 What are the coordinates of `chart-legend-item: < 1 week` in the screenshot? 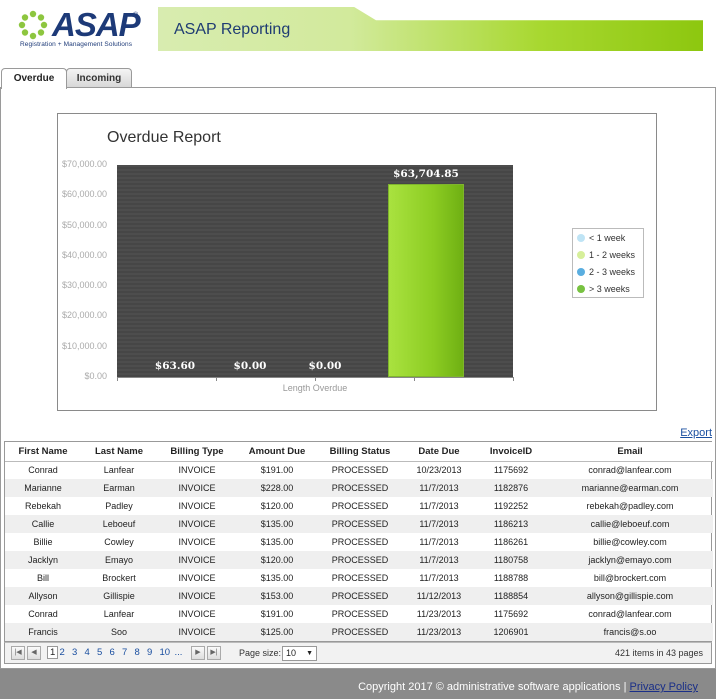 It's located at (601, 238).